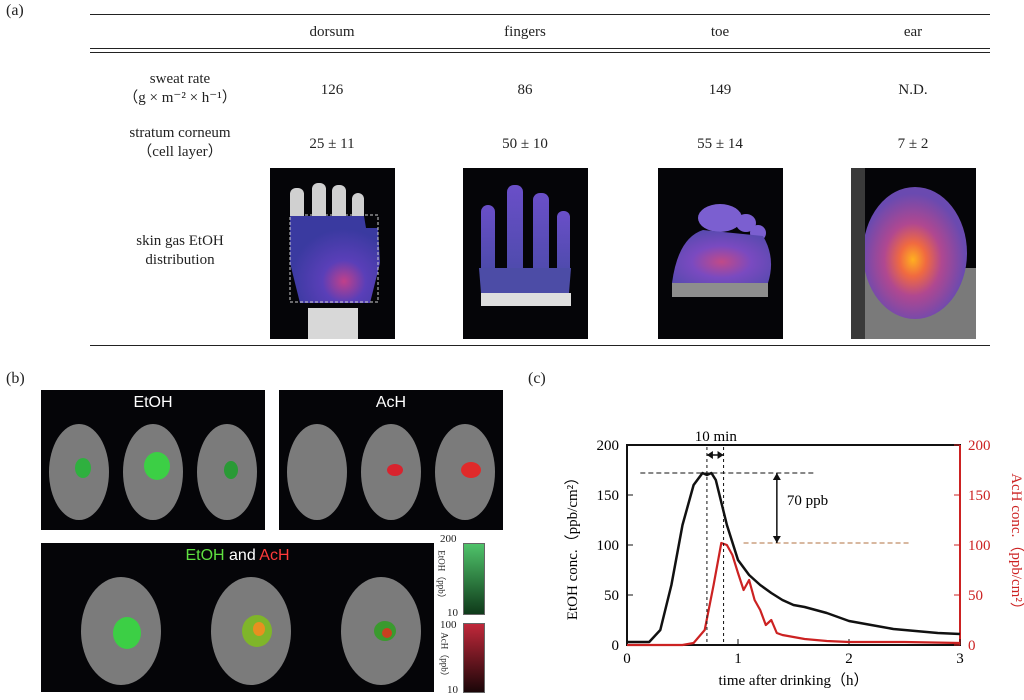 The height and width of the screenshot is (700, 1024). What do you see at coordinates (913, 144) in the screenshot?
I see `table-cell: 7 ± 2` at bounding box center [913, 144].